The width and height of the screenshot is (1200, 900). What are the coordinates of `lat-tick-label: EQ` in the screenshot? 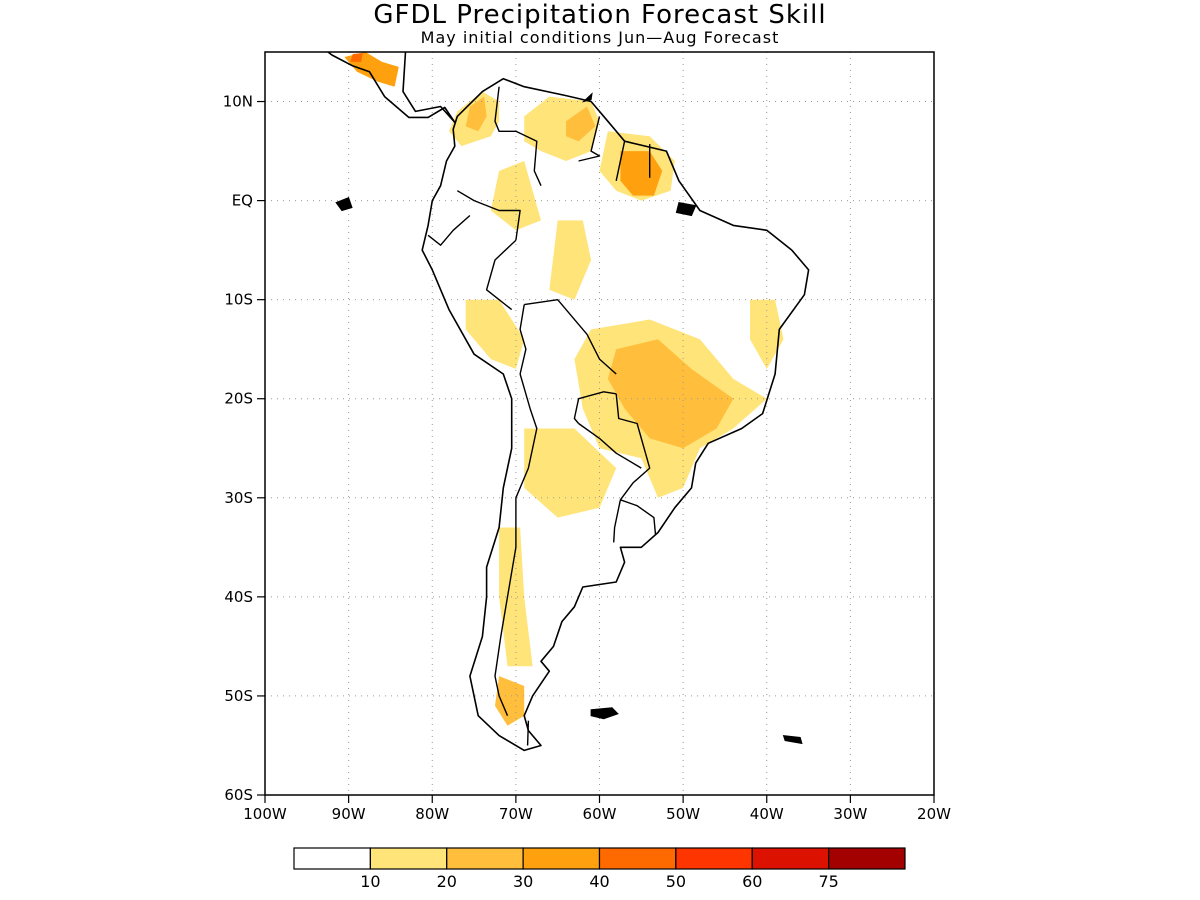 It's located at (242, 201).